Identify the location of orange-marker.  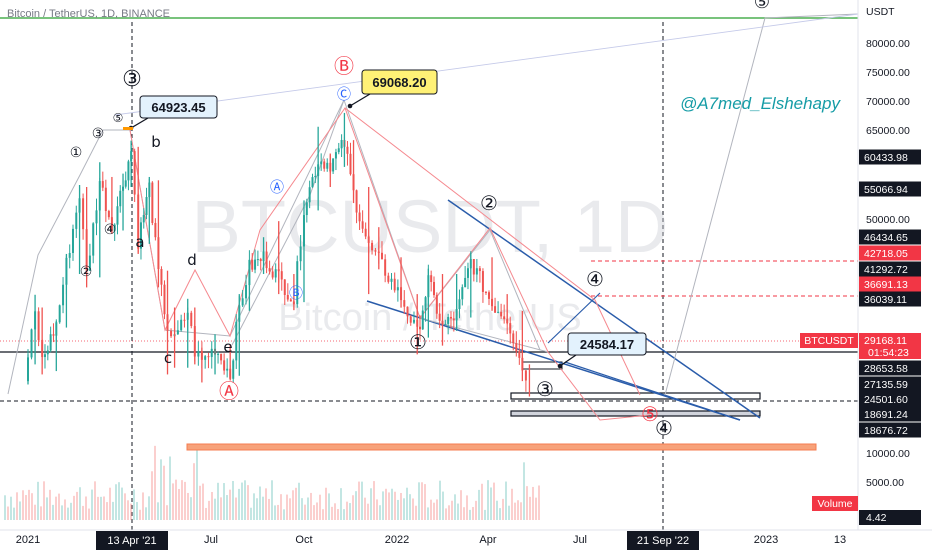
(128, 128).